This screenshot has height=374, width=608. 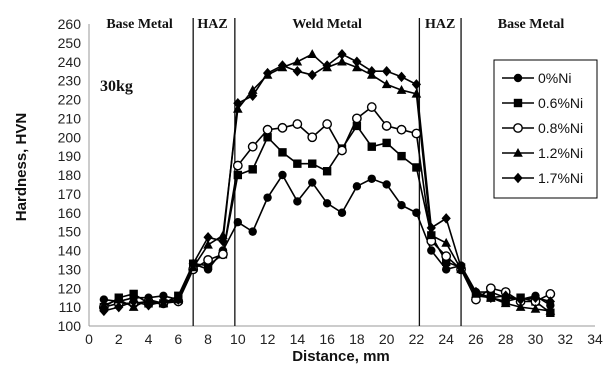 I want to click on y-tick-label: 210, so click(x=70, y=118).